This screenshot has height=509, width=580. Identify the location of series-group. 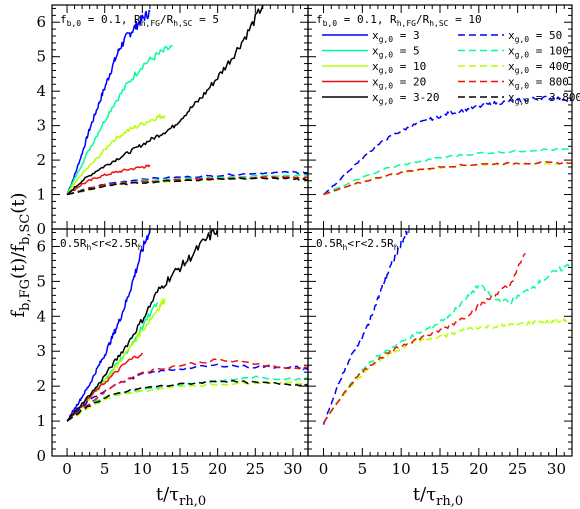
(447, 145).